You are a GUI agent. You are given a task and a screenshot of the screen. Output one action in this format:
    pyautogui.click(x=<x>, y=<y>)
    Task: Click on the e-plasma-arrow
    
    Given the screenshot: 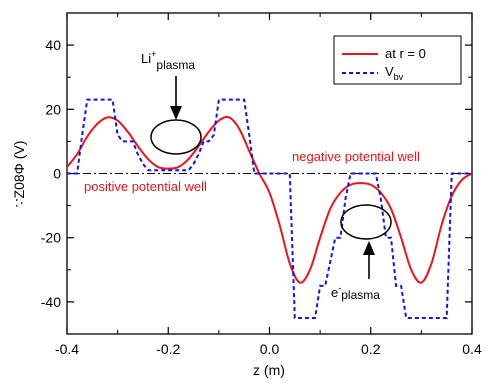 What is the action you would take?
    pyautogui.click(x=369, y=260)
    